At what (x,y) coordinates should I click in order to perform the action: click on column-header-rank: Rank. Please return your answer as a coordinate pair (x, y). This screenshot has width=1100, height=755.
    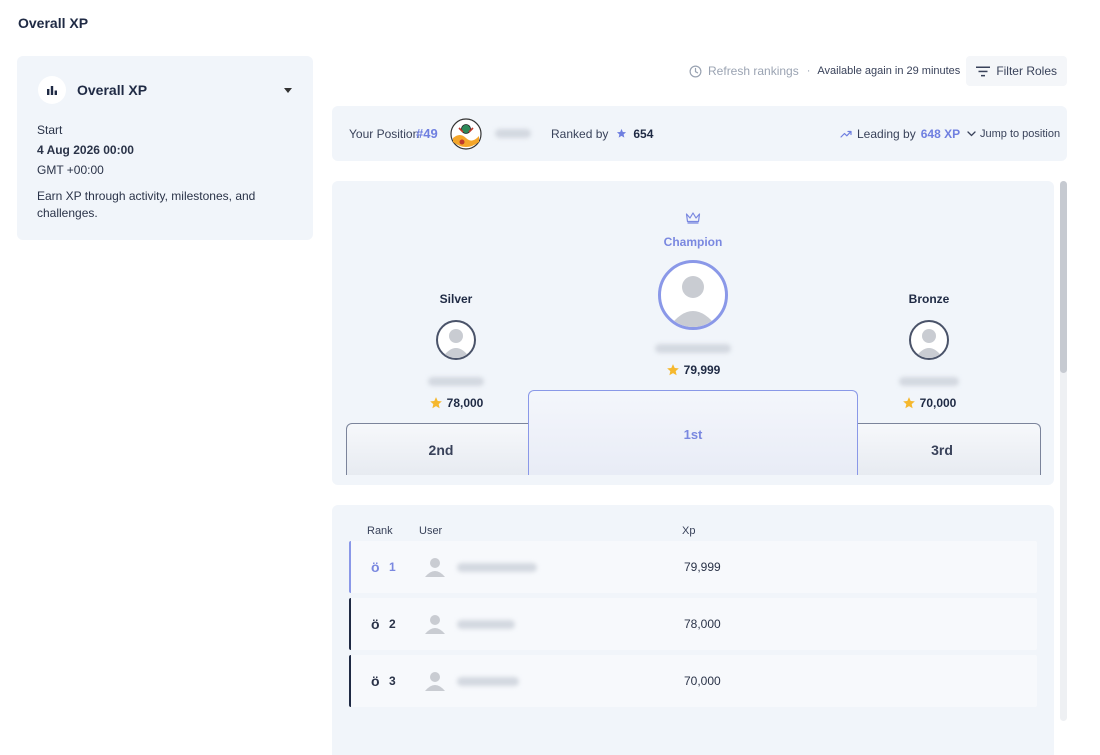
    Looking at the image, I should click on (380, 531).